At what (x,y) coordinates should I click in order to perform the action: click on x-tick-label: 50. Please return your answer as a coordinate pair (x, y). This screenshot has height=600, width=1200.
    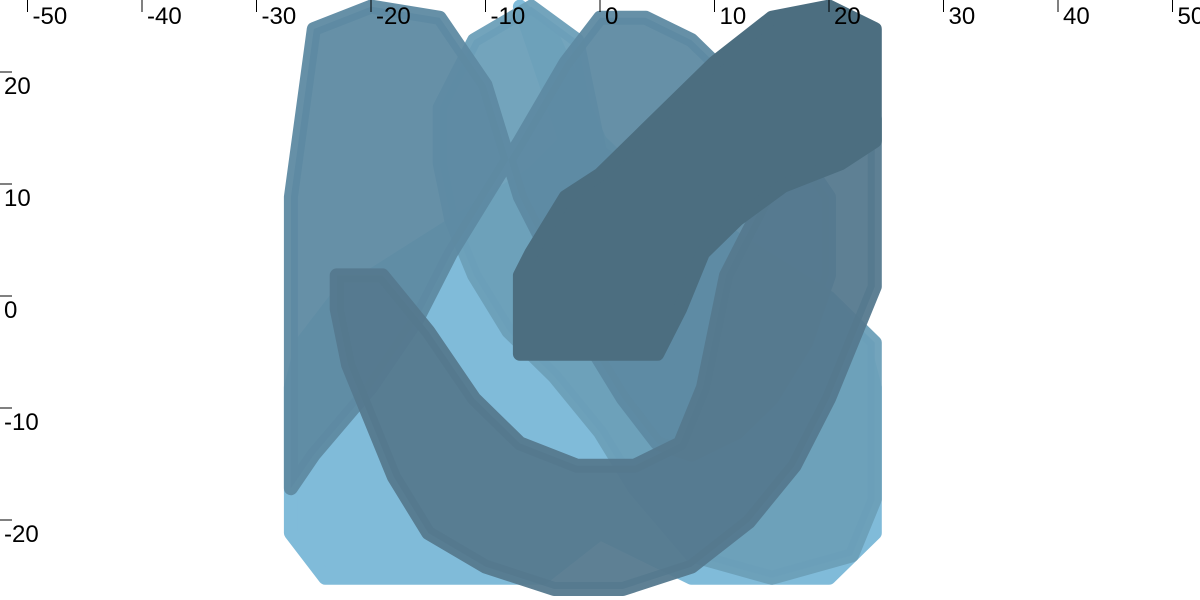
    Looking at the image, I should click on (1189, 16).